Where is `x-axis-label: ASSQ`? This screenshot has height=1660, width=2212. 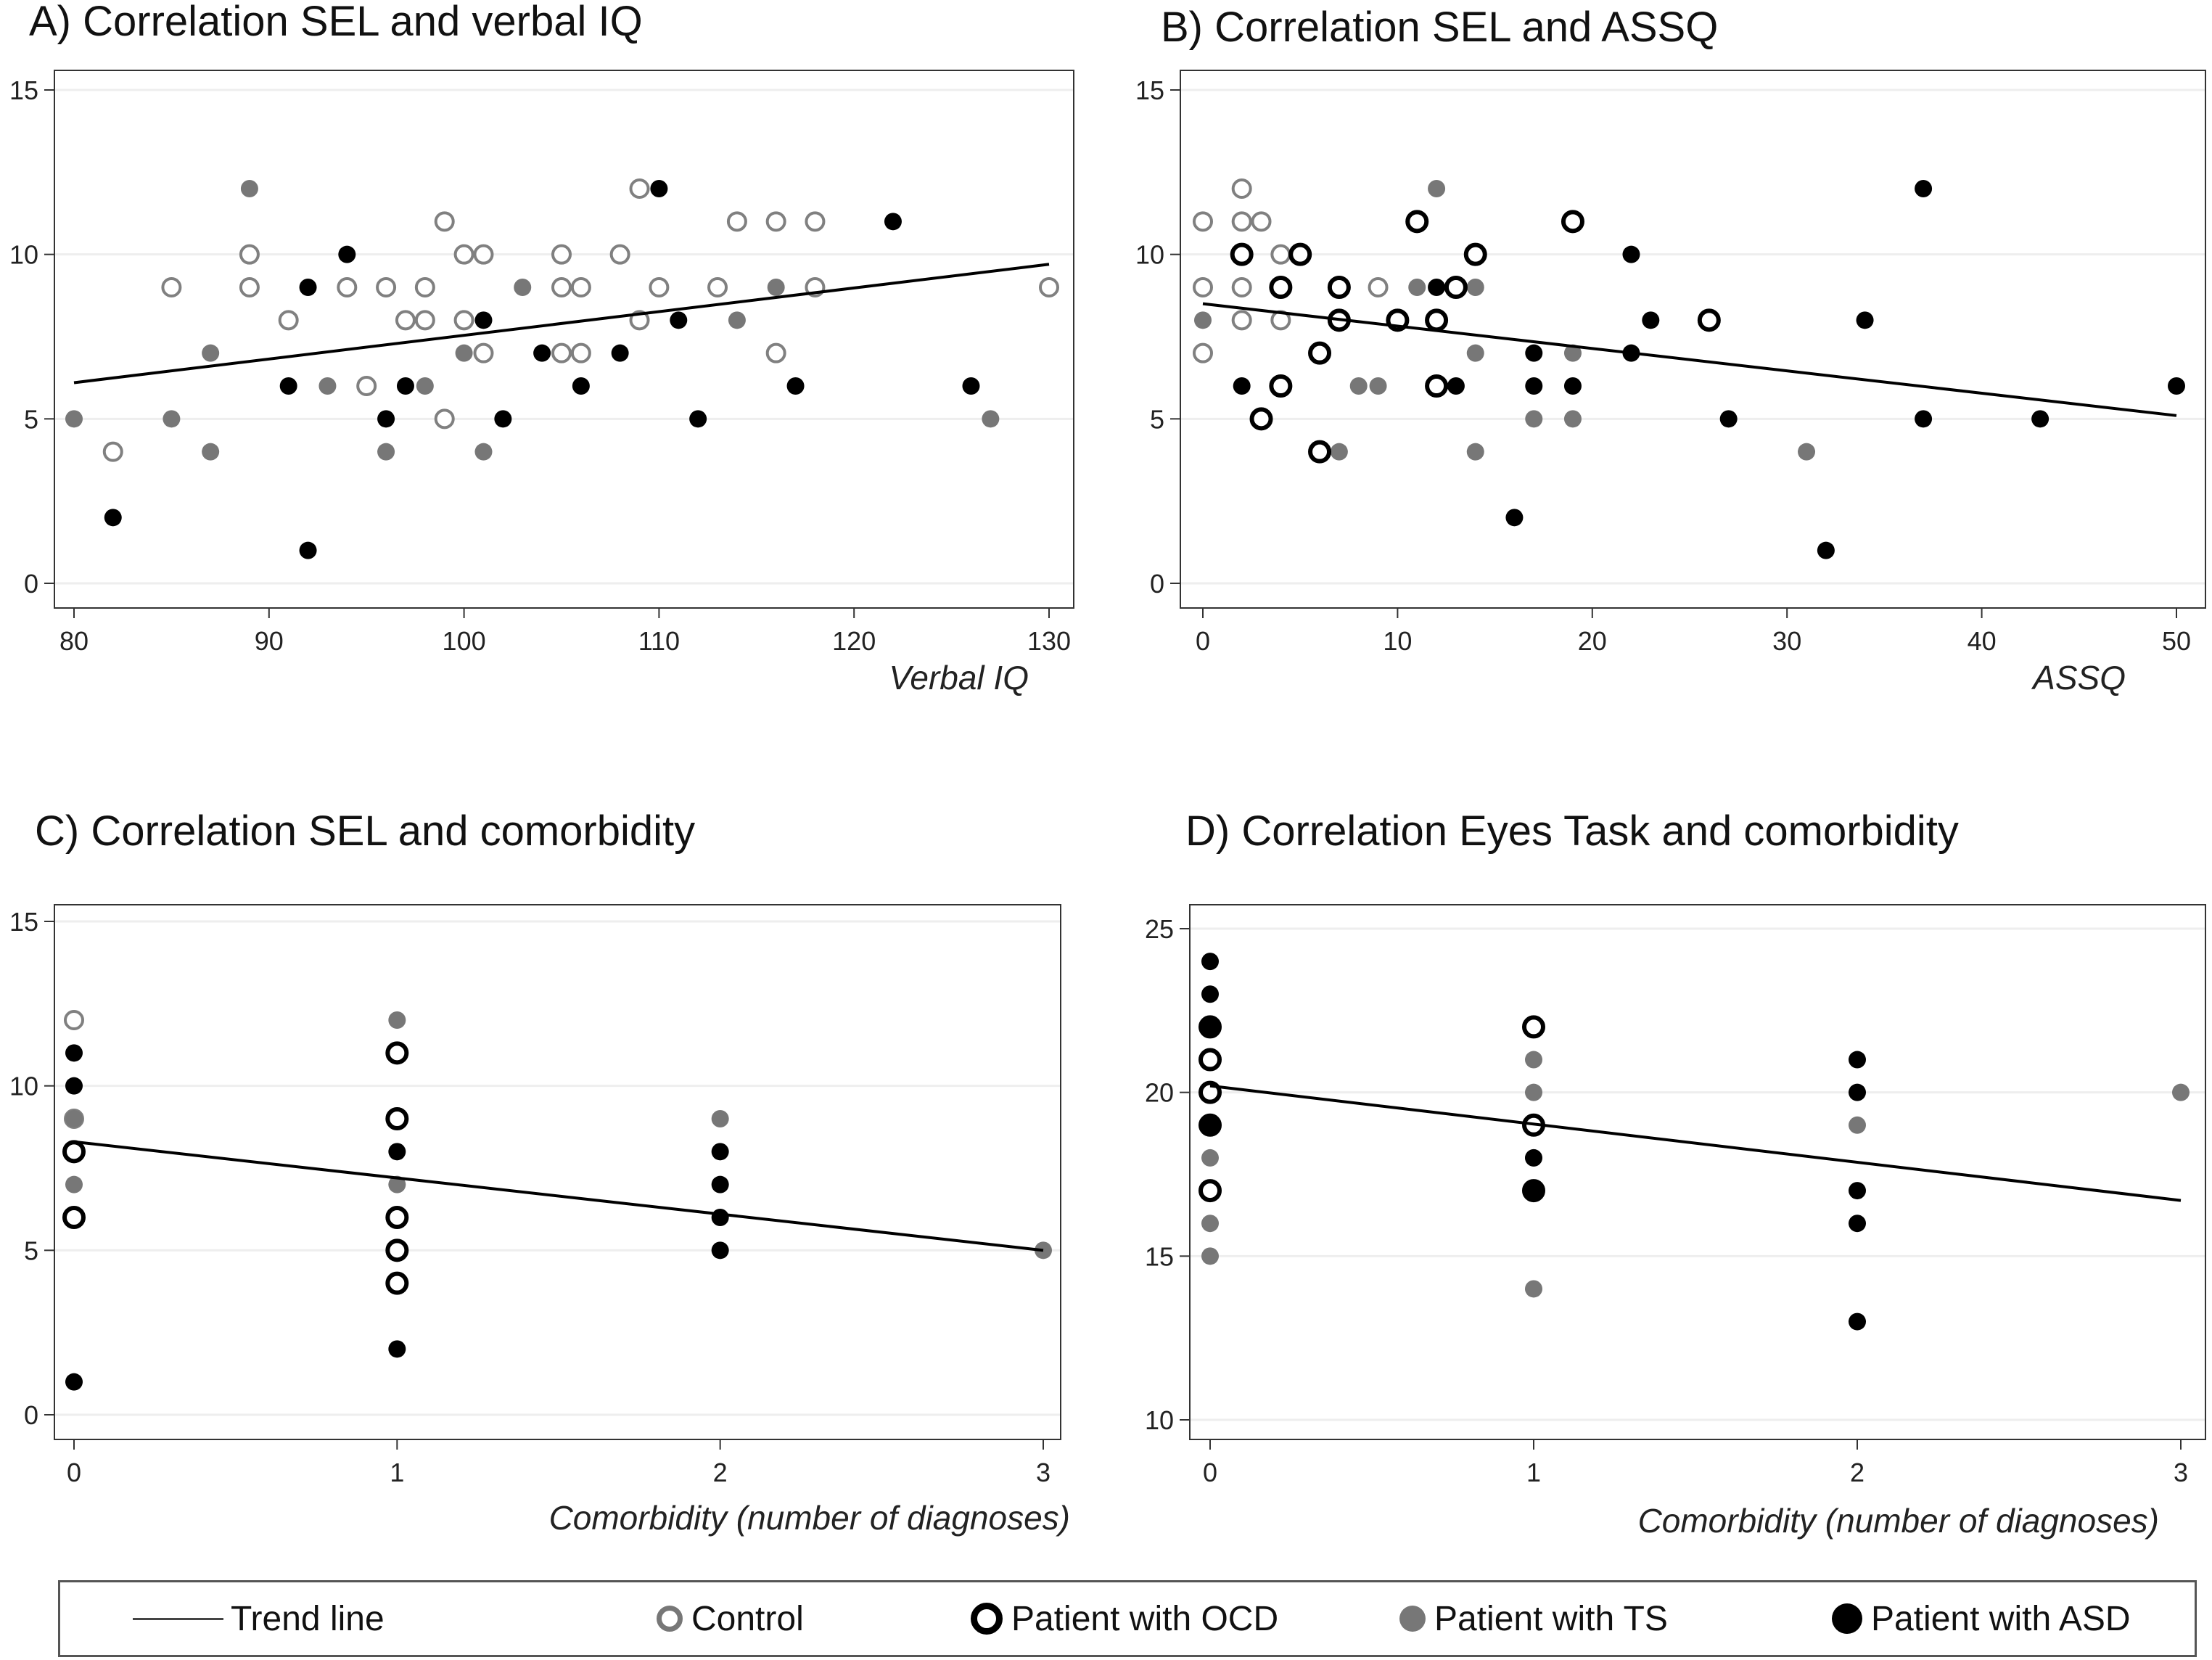
x-axis-label: ASSQ is located at coordinates (2079, 678).